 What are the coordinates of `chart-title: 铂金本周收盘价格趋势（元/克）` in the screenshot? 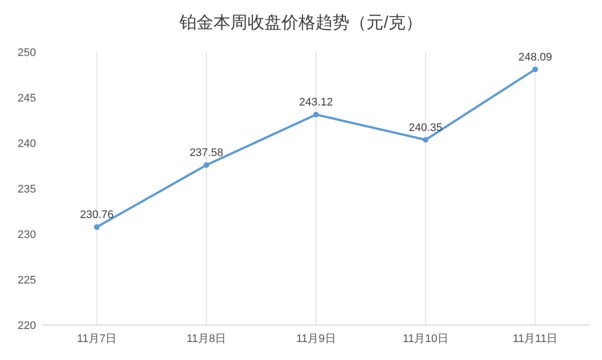 It's located at (300, 22).